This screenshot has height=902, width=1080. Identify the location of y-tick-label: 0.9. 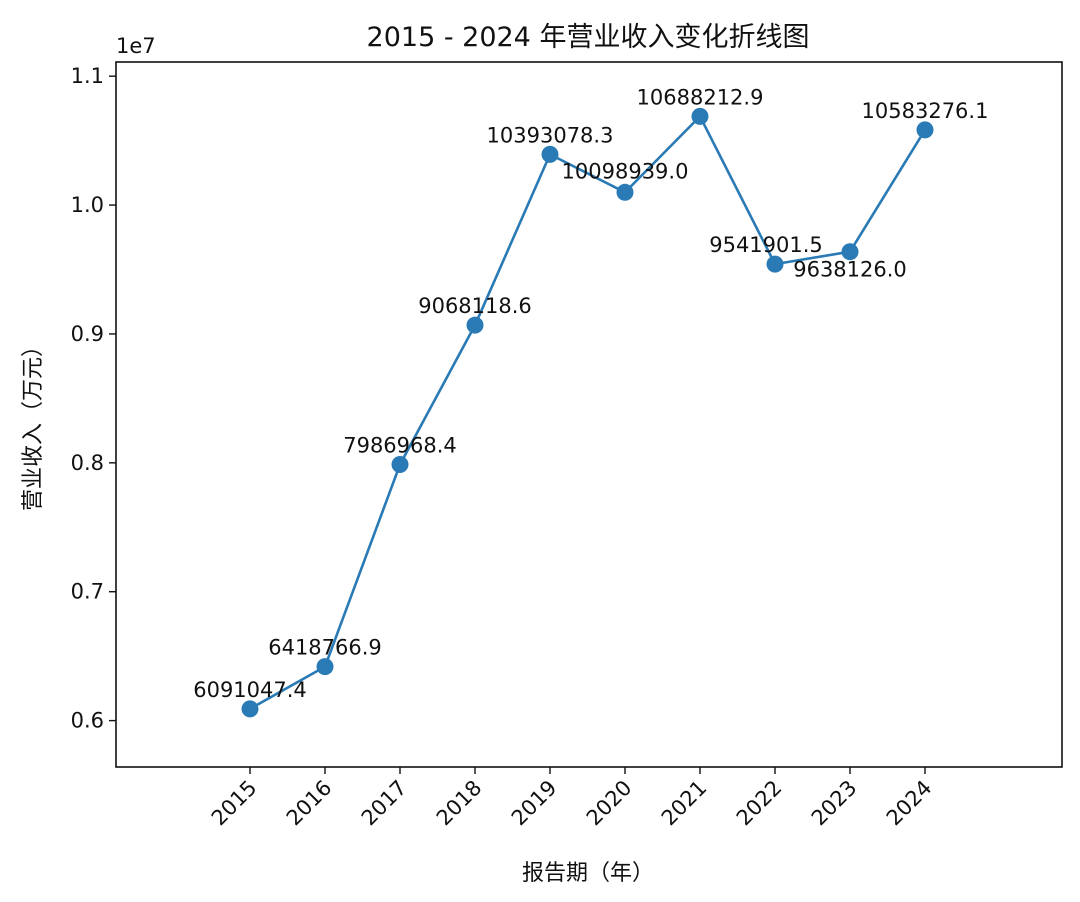
(87, 334).